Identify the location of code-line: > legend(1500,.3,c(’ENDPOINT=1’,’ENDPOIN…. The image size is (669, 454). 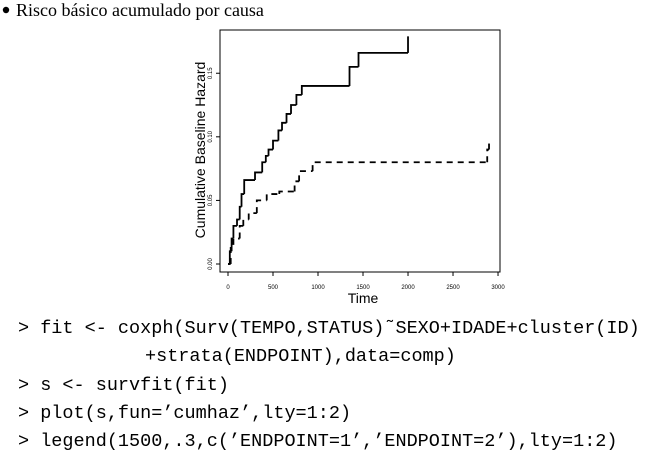
(318, 441).